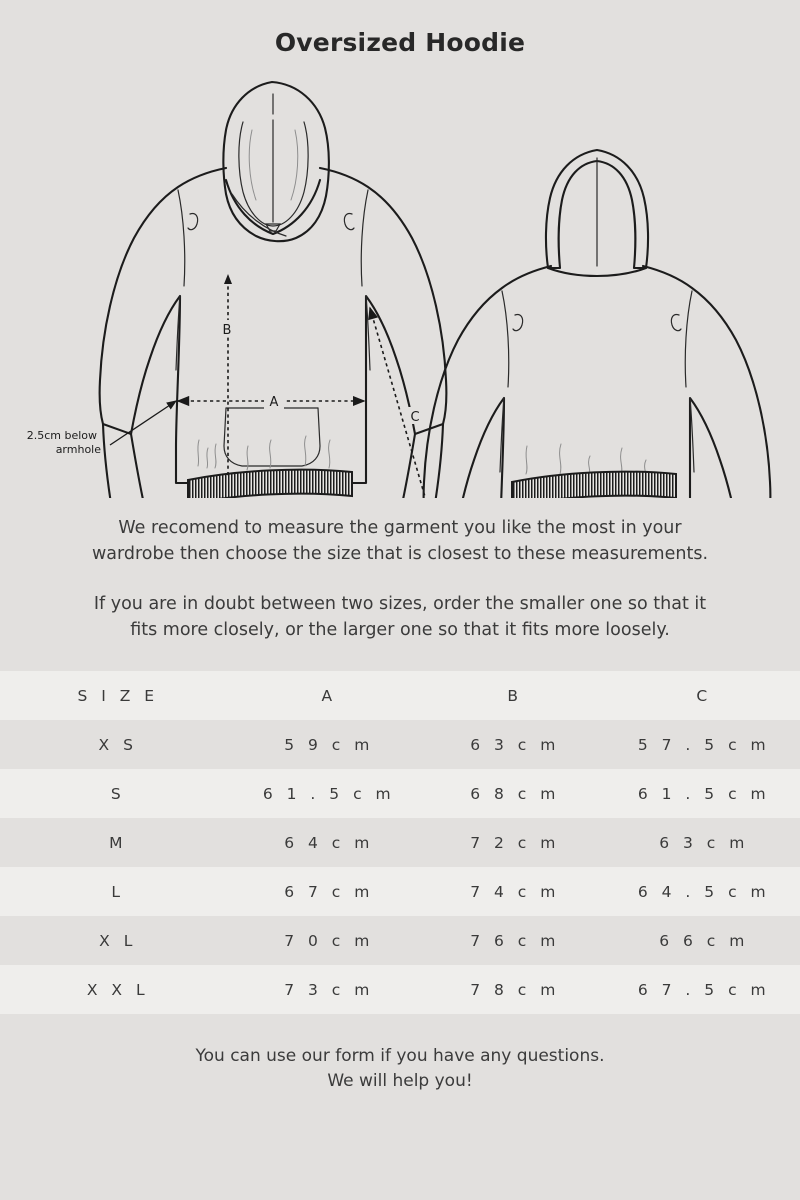 The width and height of the screenshot is (800, 1200). Describe the element at coordinates (704, 793) in the screenshot. I see `cell-c: 6 1 . 5 c m` at that location.